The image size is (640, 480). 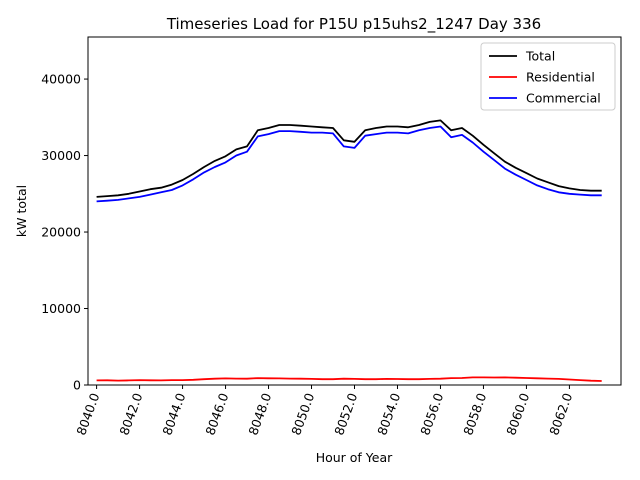 I want to click on legend: Total Residential Commercial, so click(x=548, y=76).